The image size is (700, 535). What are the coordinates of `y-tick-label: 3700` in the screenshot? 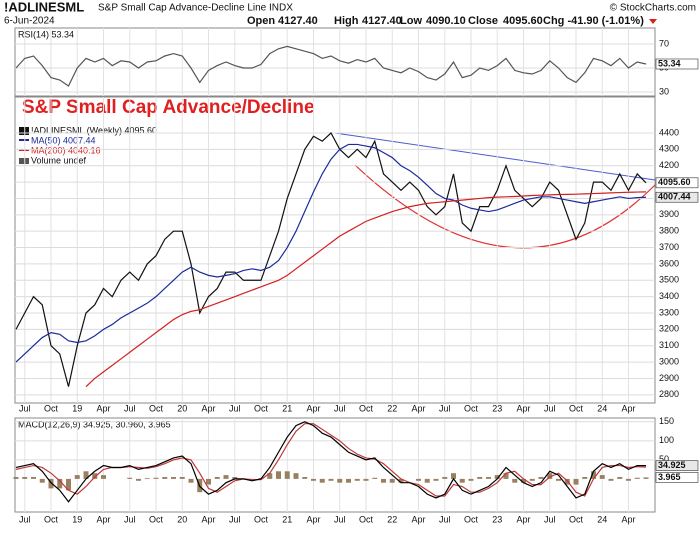 It's located at (669, 247).